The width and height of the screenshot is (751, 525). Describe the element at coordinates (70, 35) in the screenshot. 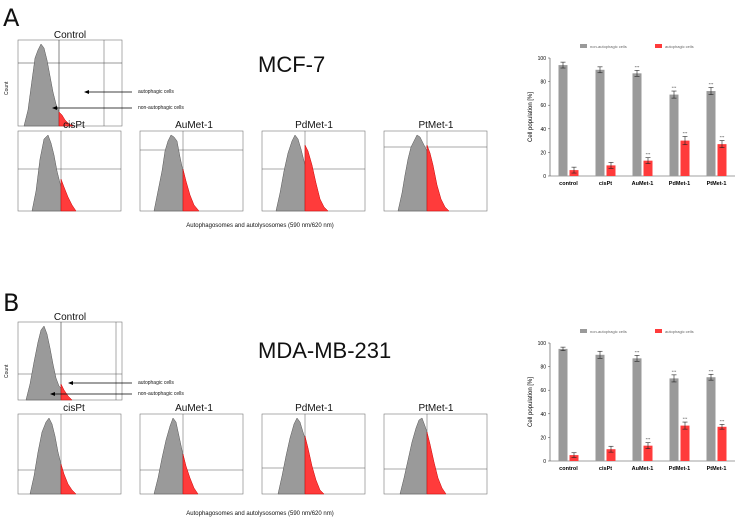

I see `control-hist-title-a: Control` at that location.